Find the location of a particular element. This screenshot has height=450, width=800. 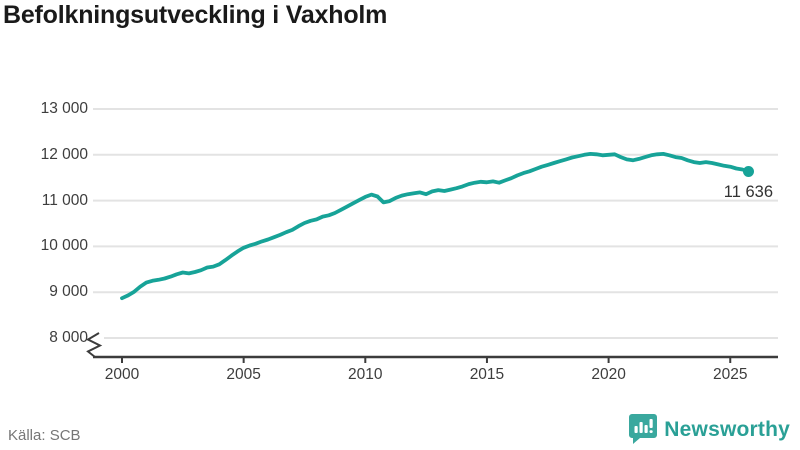

chart-title: Befolkningsutveckling i Vaxholm is located at coordinates (195, 15).